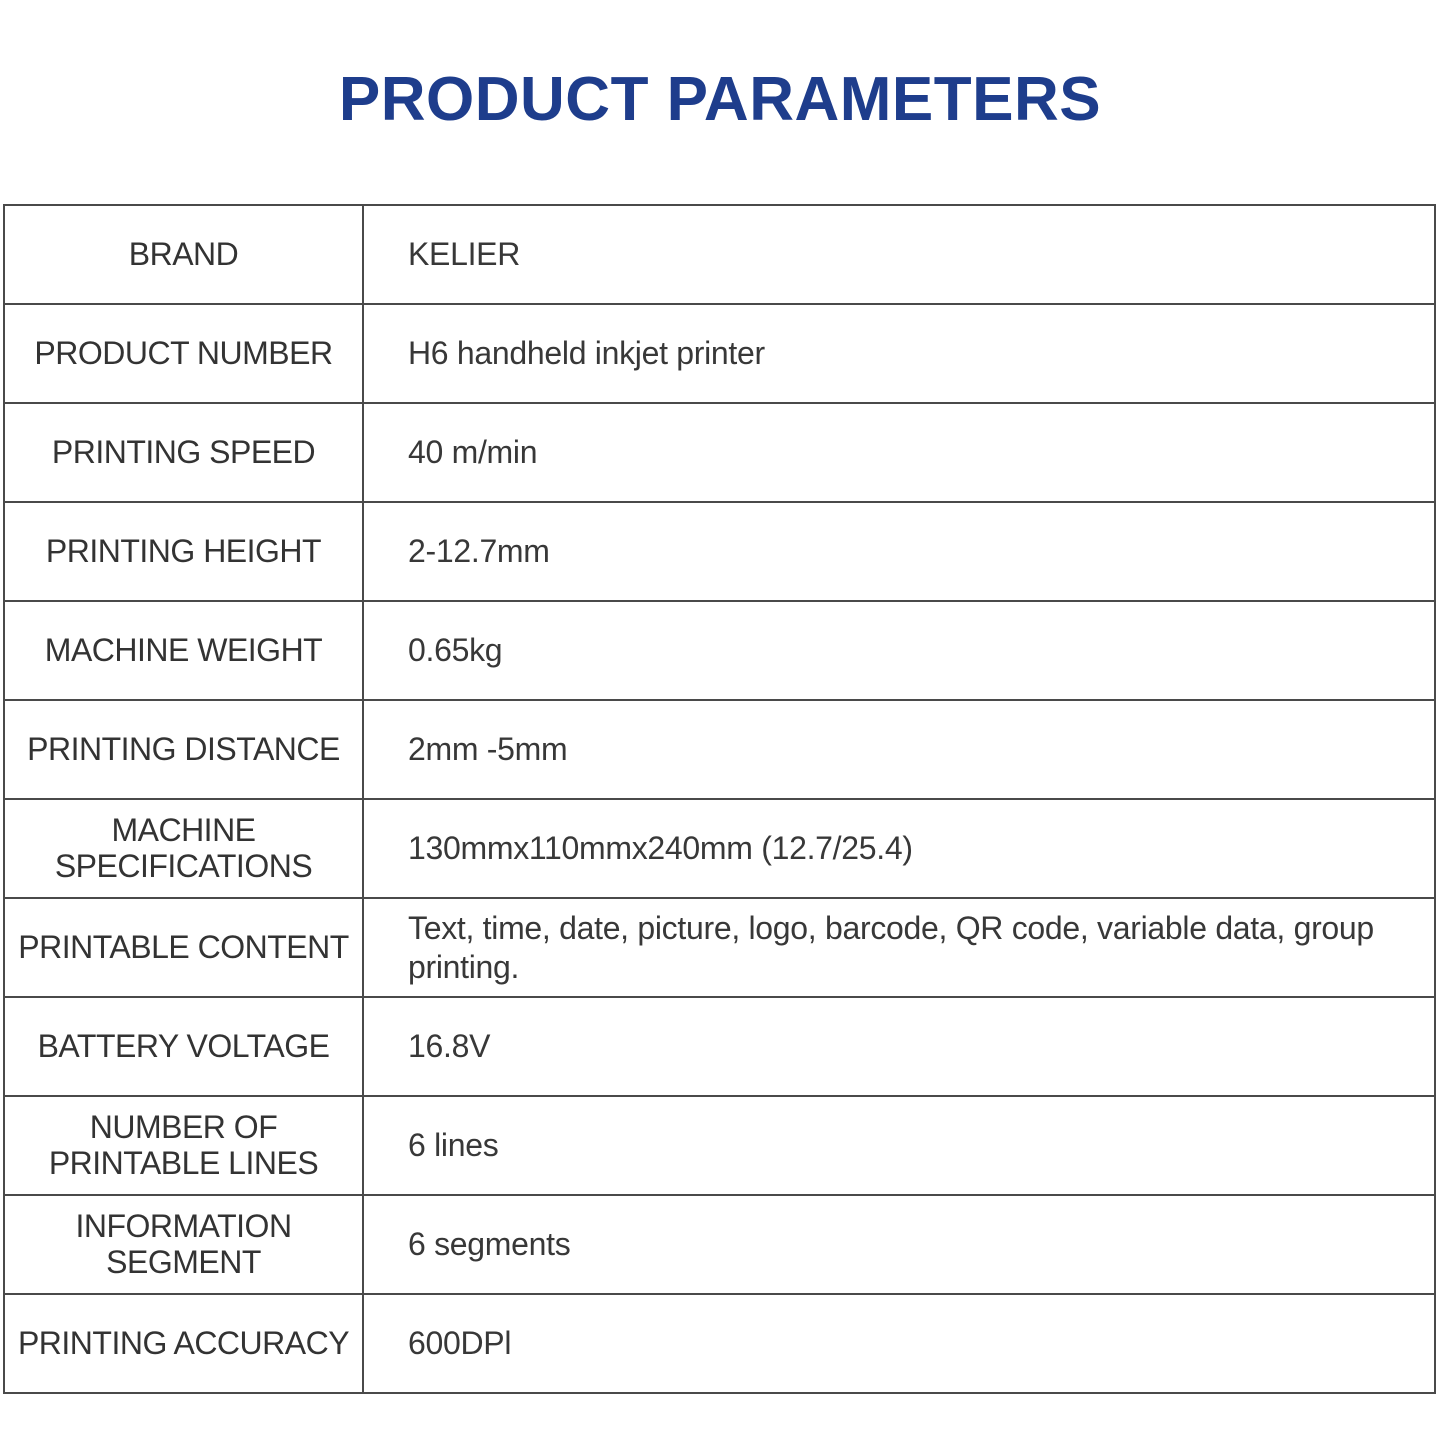 This screenshot has height=1432, width=1440. I want to click on parameter-value: H6 handheld inkjet printer, so click(586, 353).